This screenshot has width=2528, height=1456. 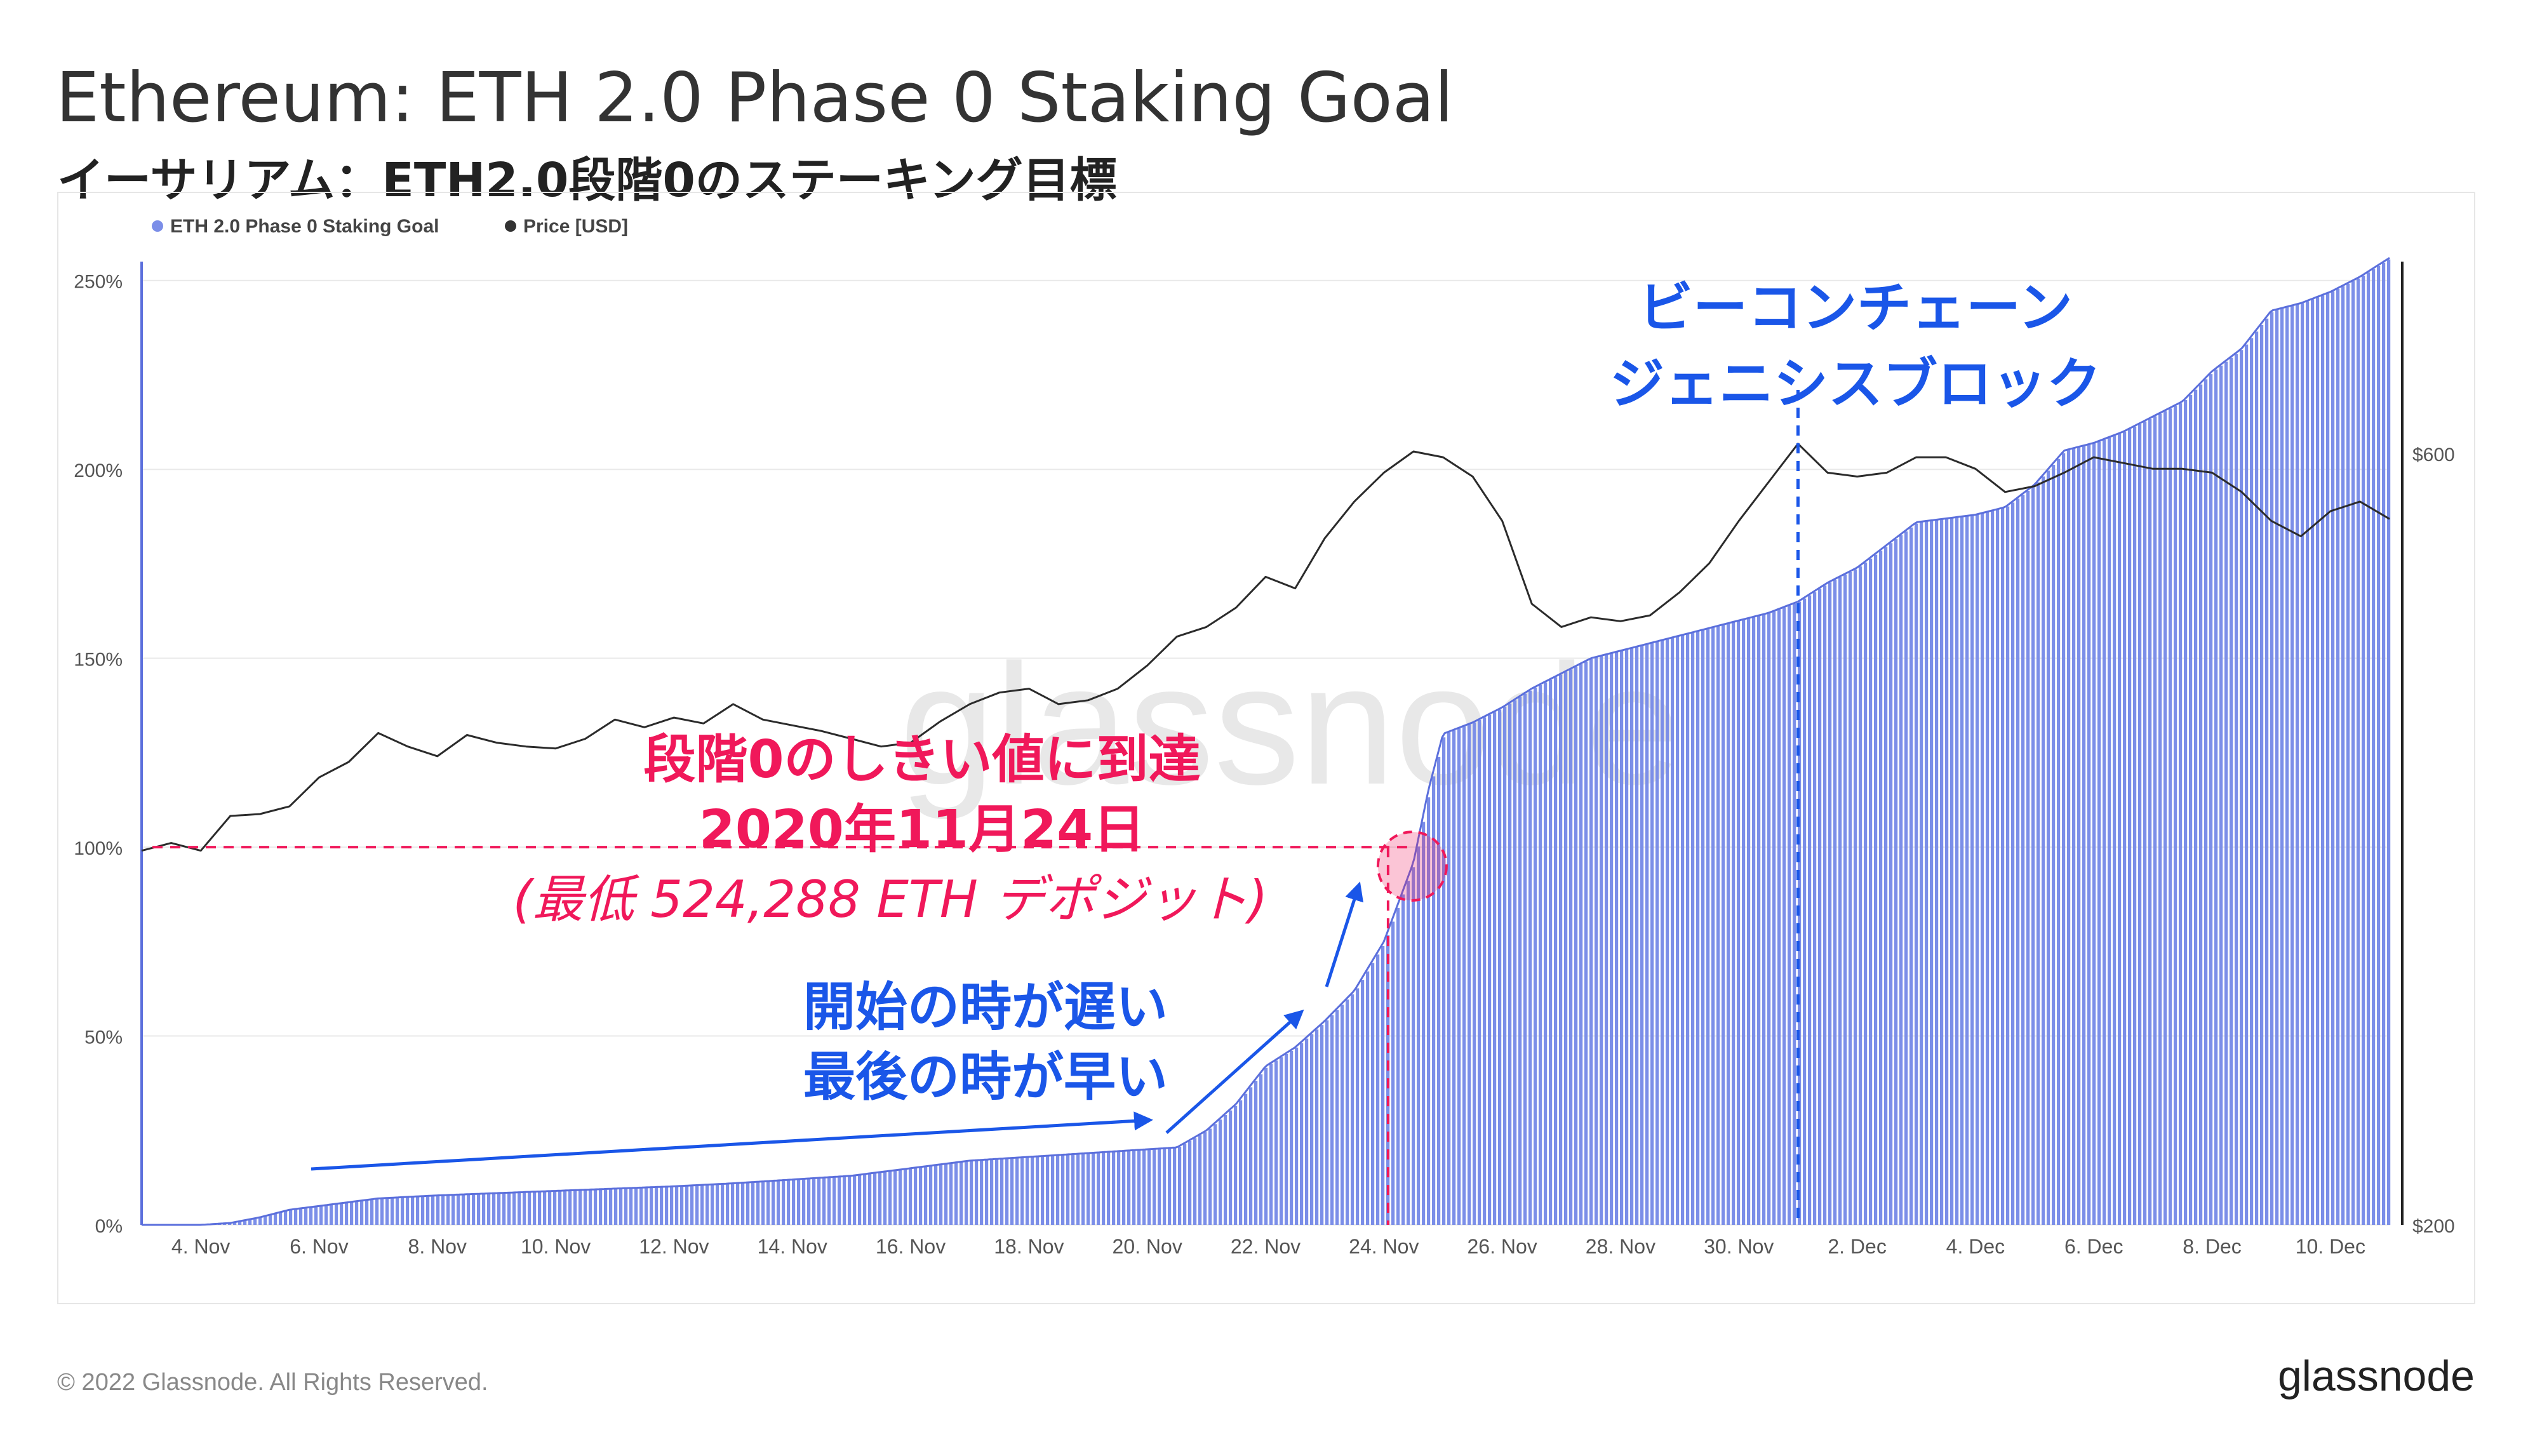 What do you see at coordinates (1266, 1246) in the screenshot?
I see `x-tick-label: 22. Nov` at bounding box center [1266, 1246].